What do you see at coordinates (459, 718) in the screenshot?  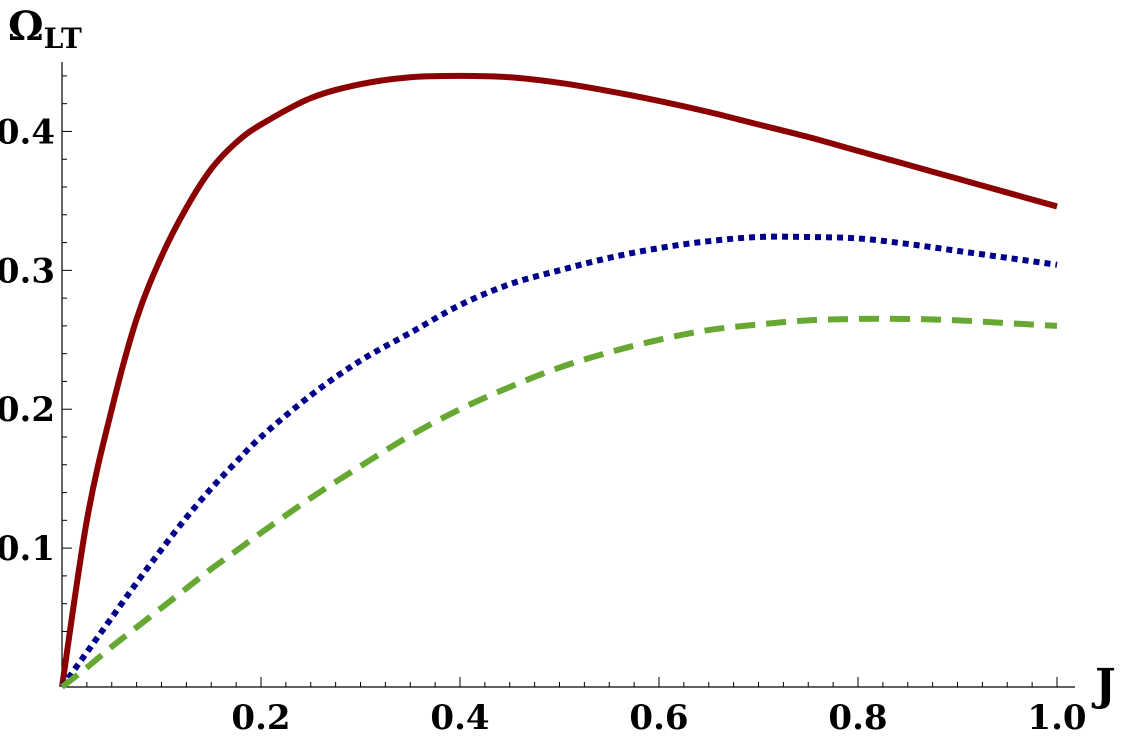 I see `x-tick-label: 0.4` at bounding box center [459, 718].